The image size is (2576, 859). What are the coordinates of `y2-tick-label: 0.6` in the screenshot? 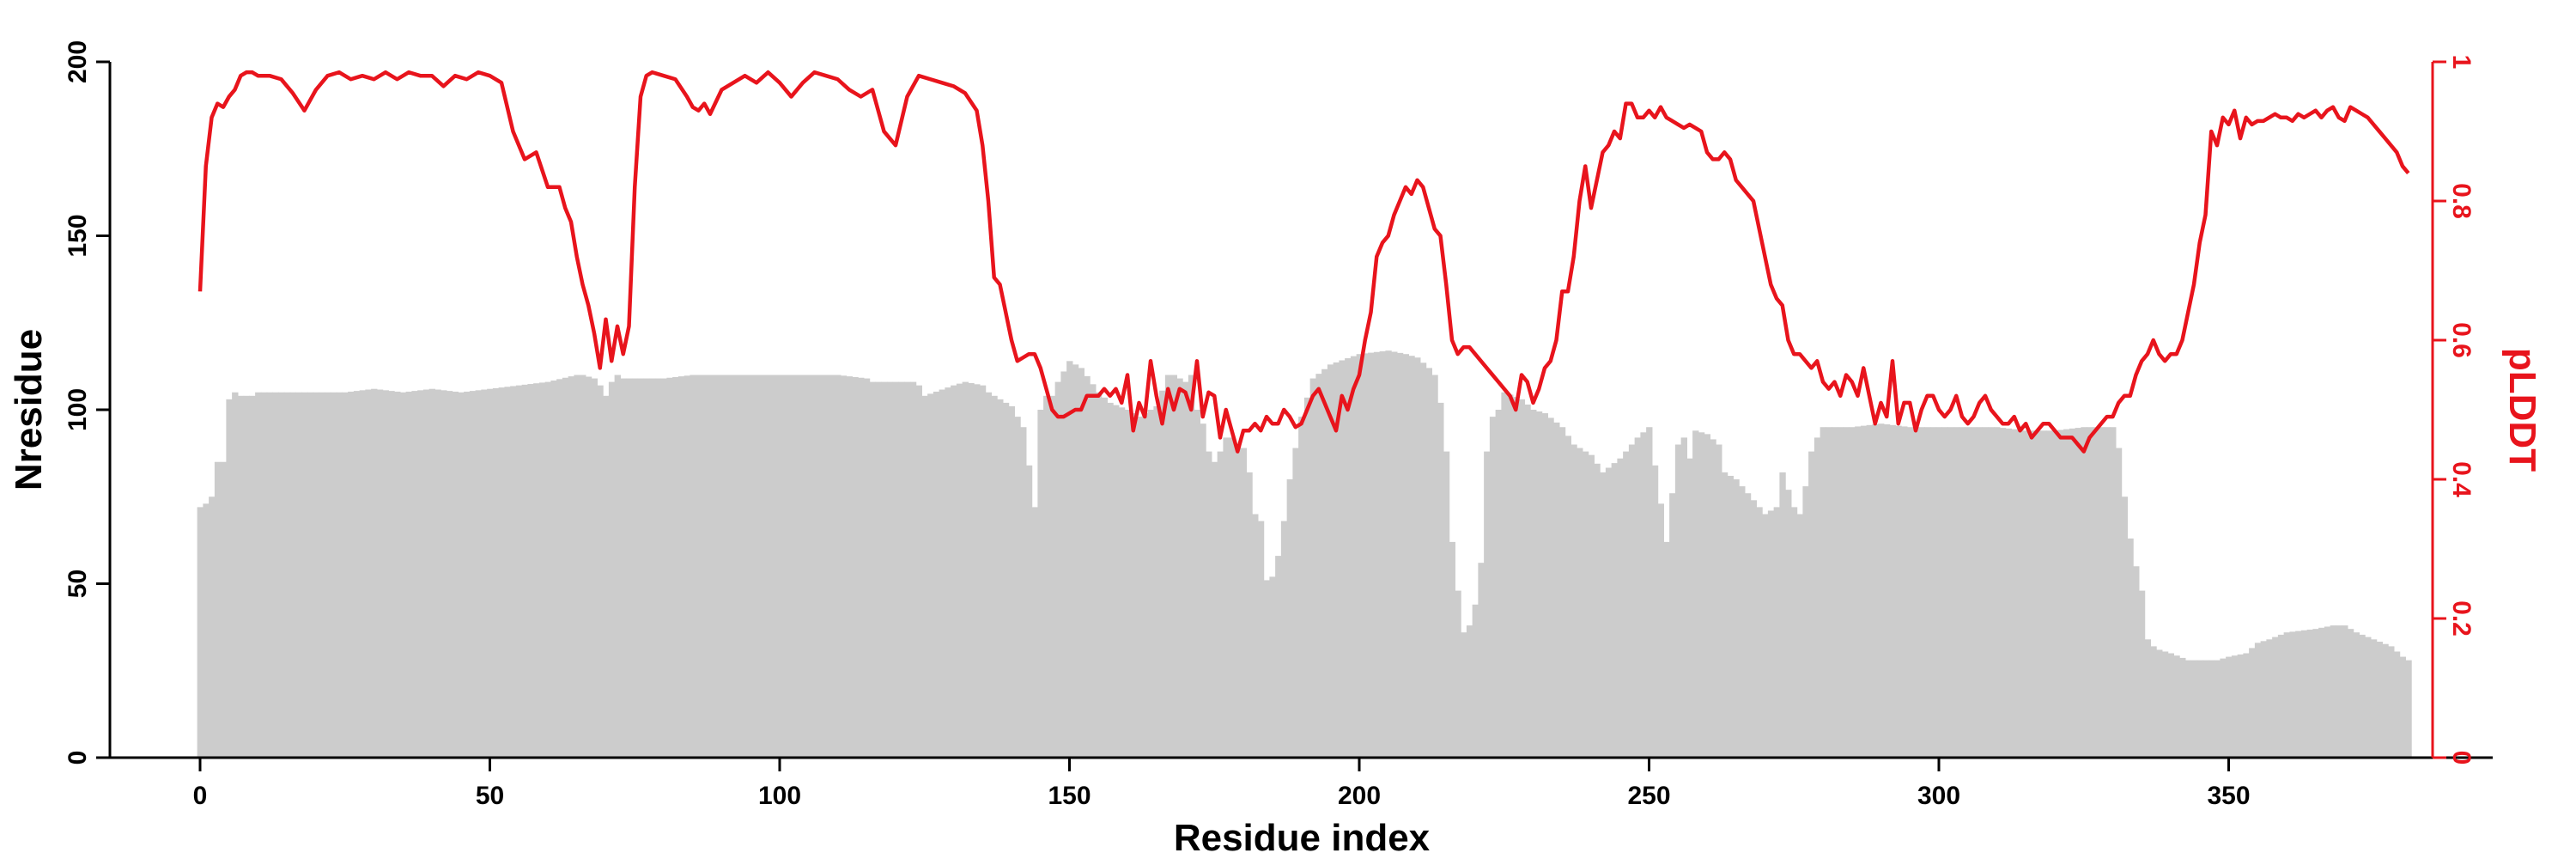 It's located at (2462, 340).